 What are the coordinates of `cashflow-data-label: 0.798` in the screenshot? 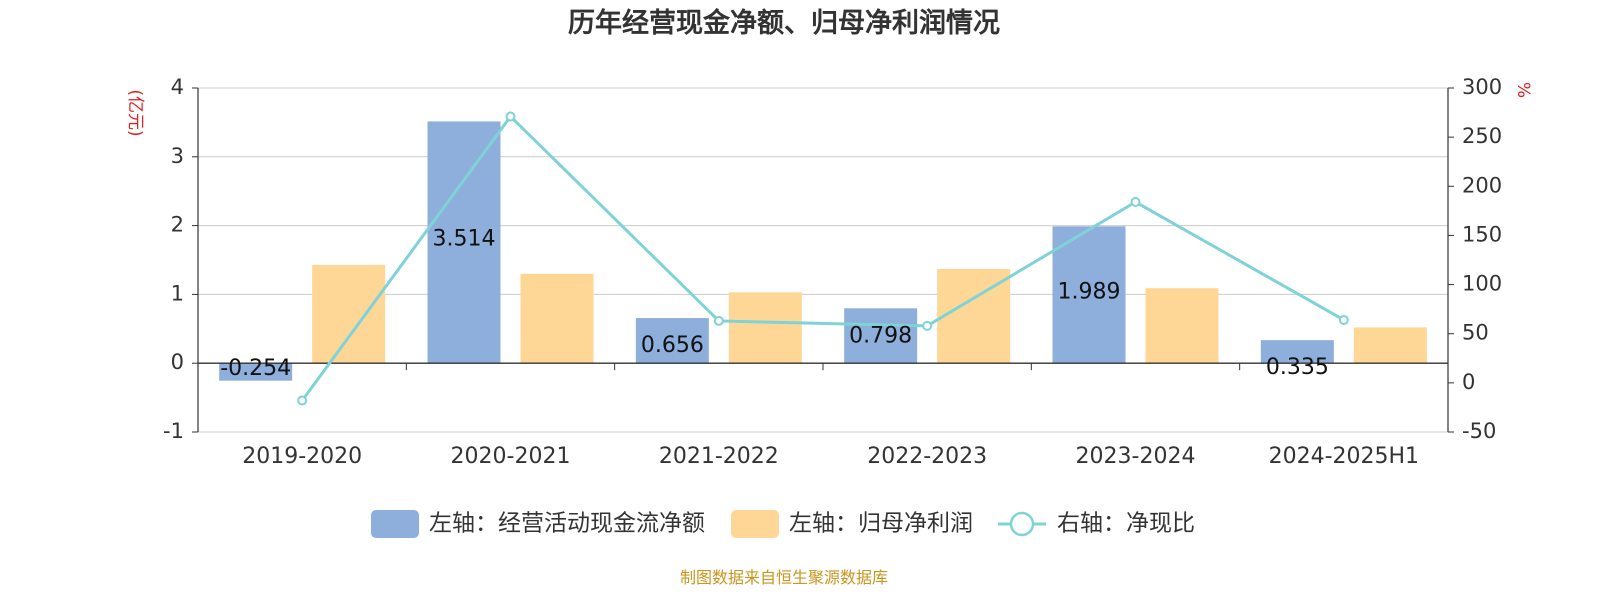 It's located at (880, 335).